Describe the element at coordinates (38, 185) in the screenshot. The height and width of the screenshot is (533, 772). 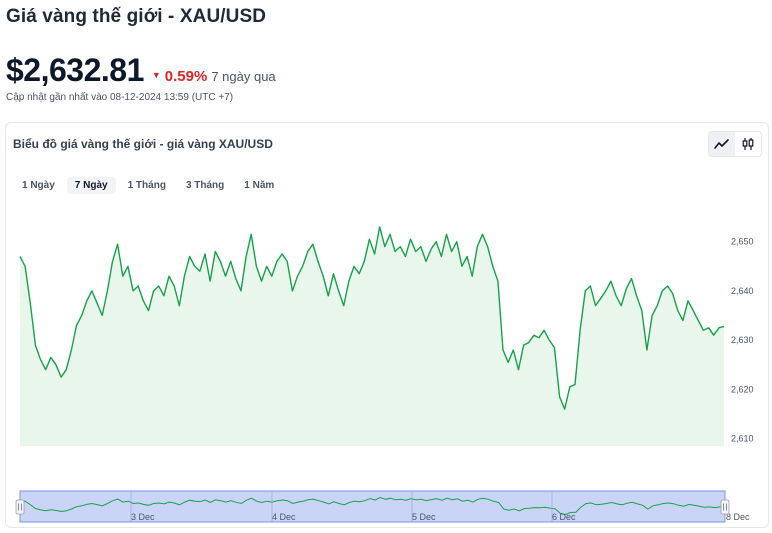
I see `tab-1-day: 1 Ngày` at that location.